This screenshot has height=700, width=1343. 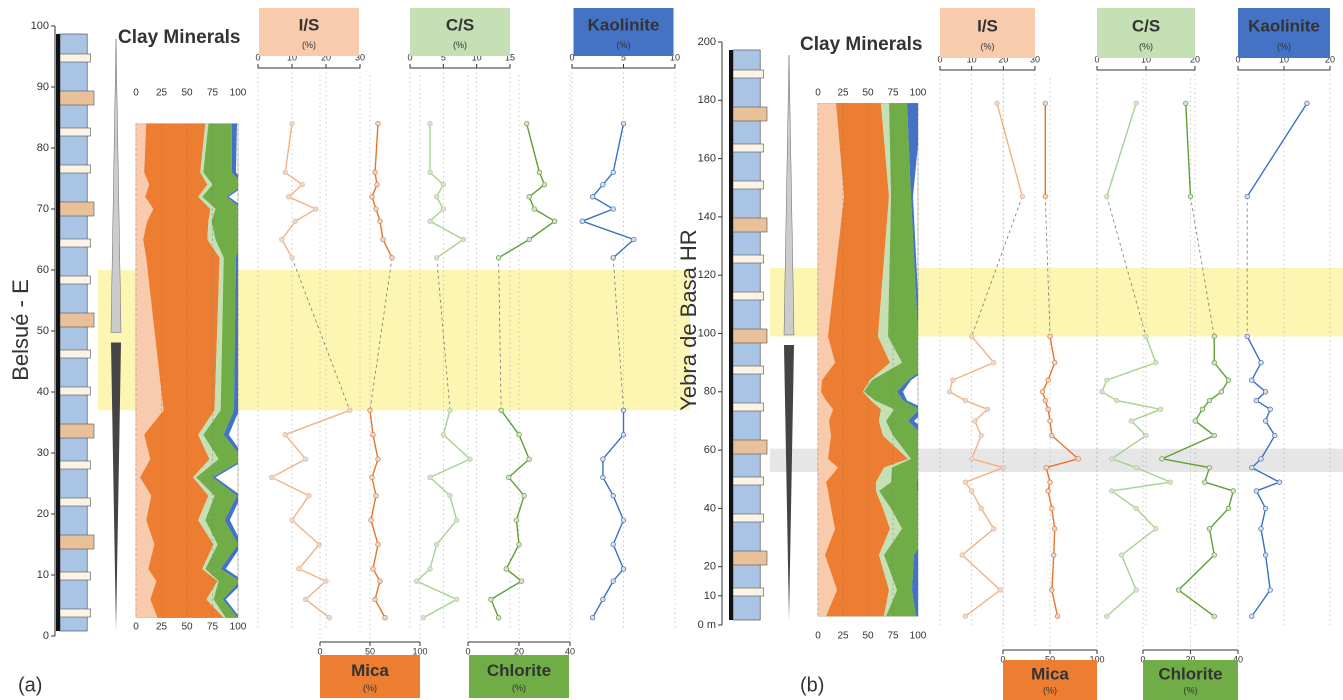 What do you see at coordinates (1284, 59) in the screenshot?
I see `profile-tick-label: 10` at bounding box center [1284, 59].